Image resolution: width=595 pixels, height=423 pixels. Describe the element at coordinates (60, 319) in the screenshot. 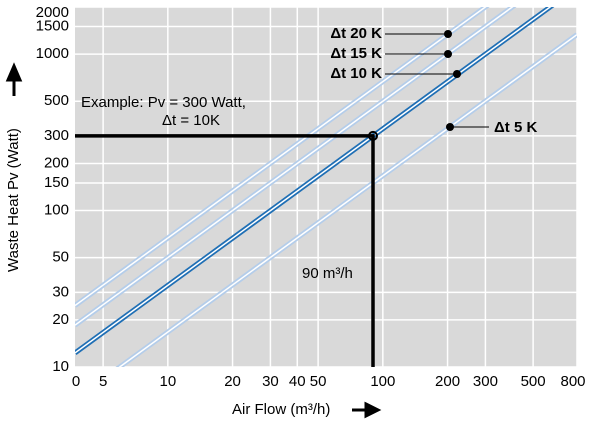

I see `y-tick-label: 20` at that location.